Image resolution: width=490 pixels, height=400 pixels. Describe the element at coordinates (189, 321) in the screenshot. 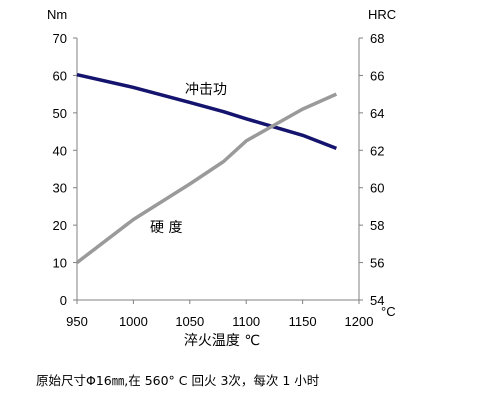

I see `x-tick-label: 1050` at that location.